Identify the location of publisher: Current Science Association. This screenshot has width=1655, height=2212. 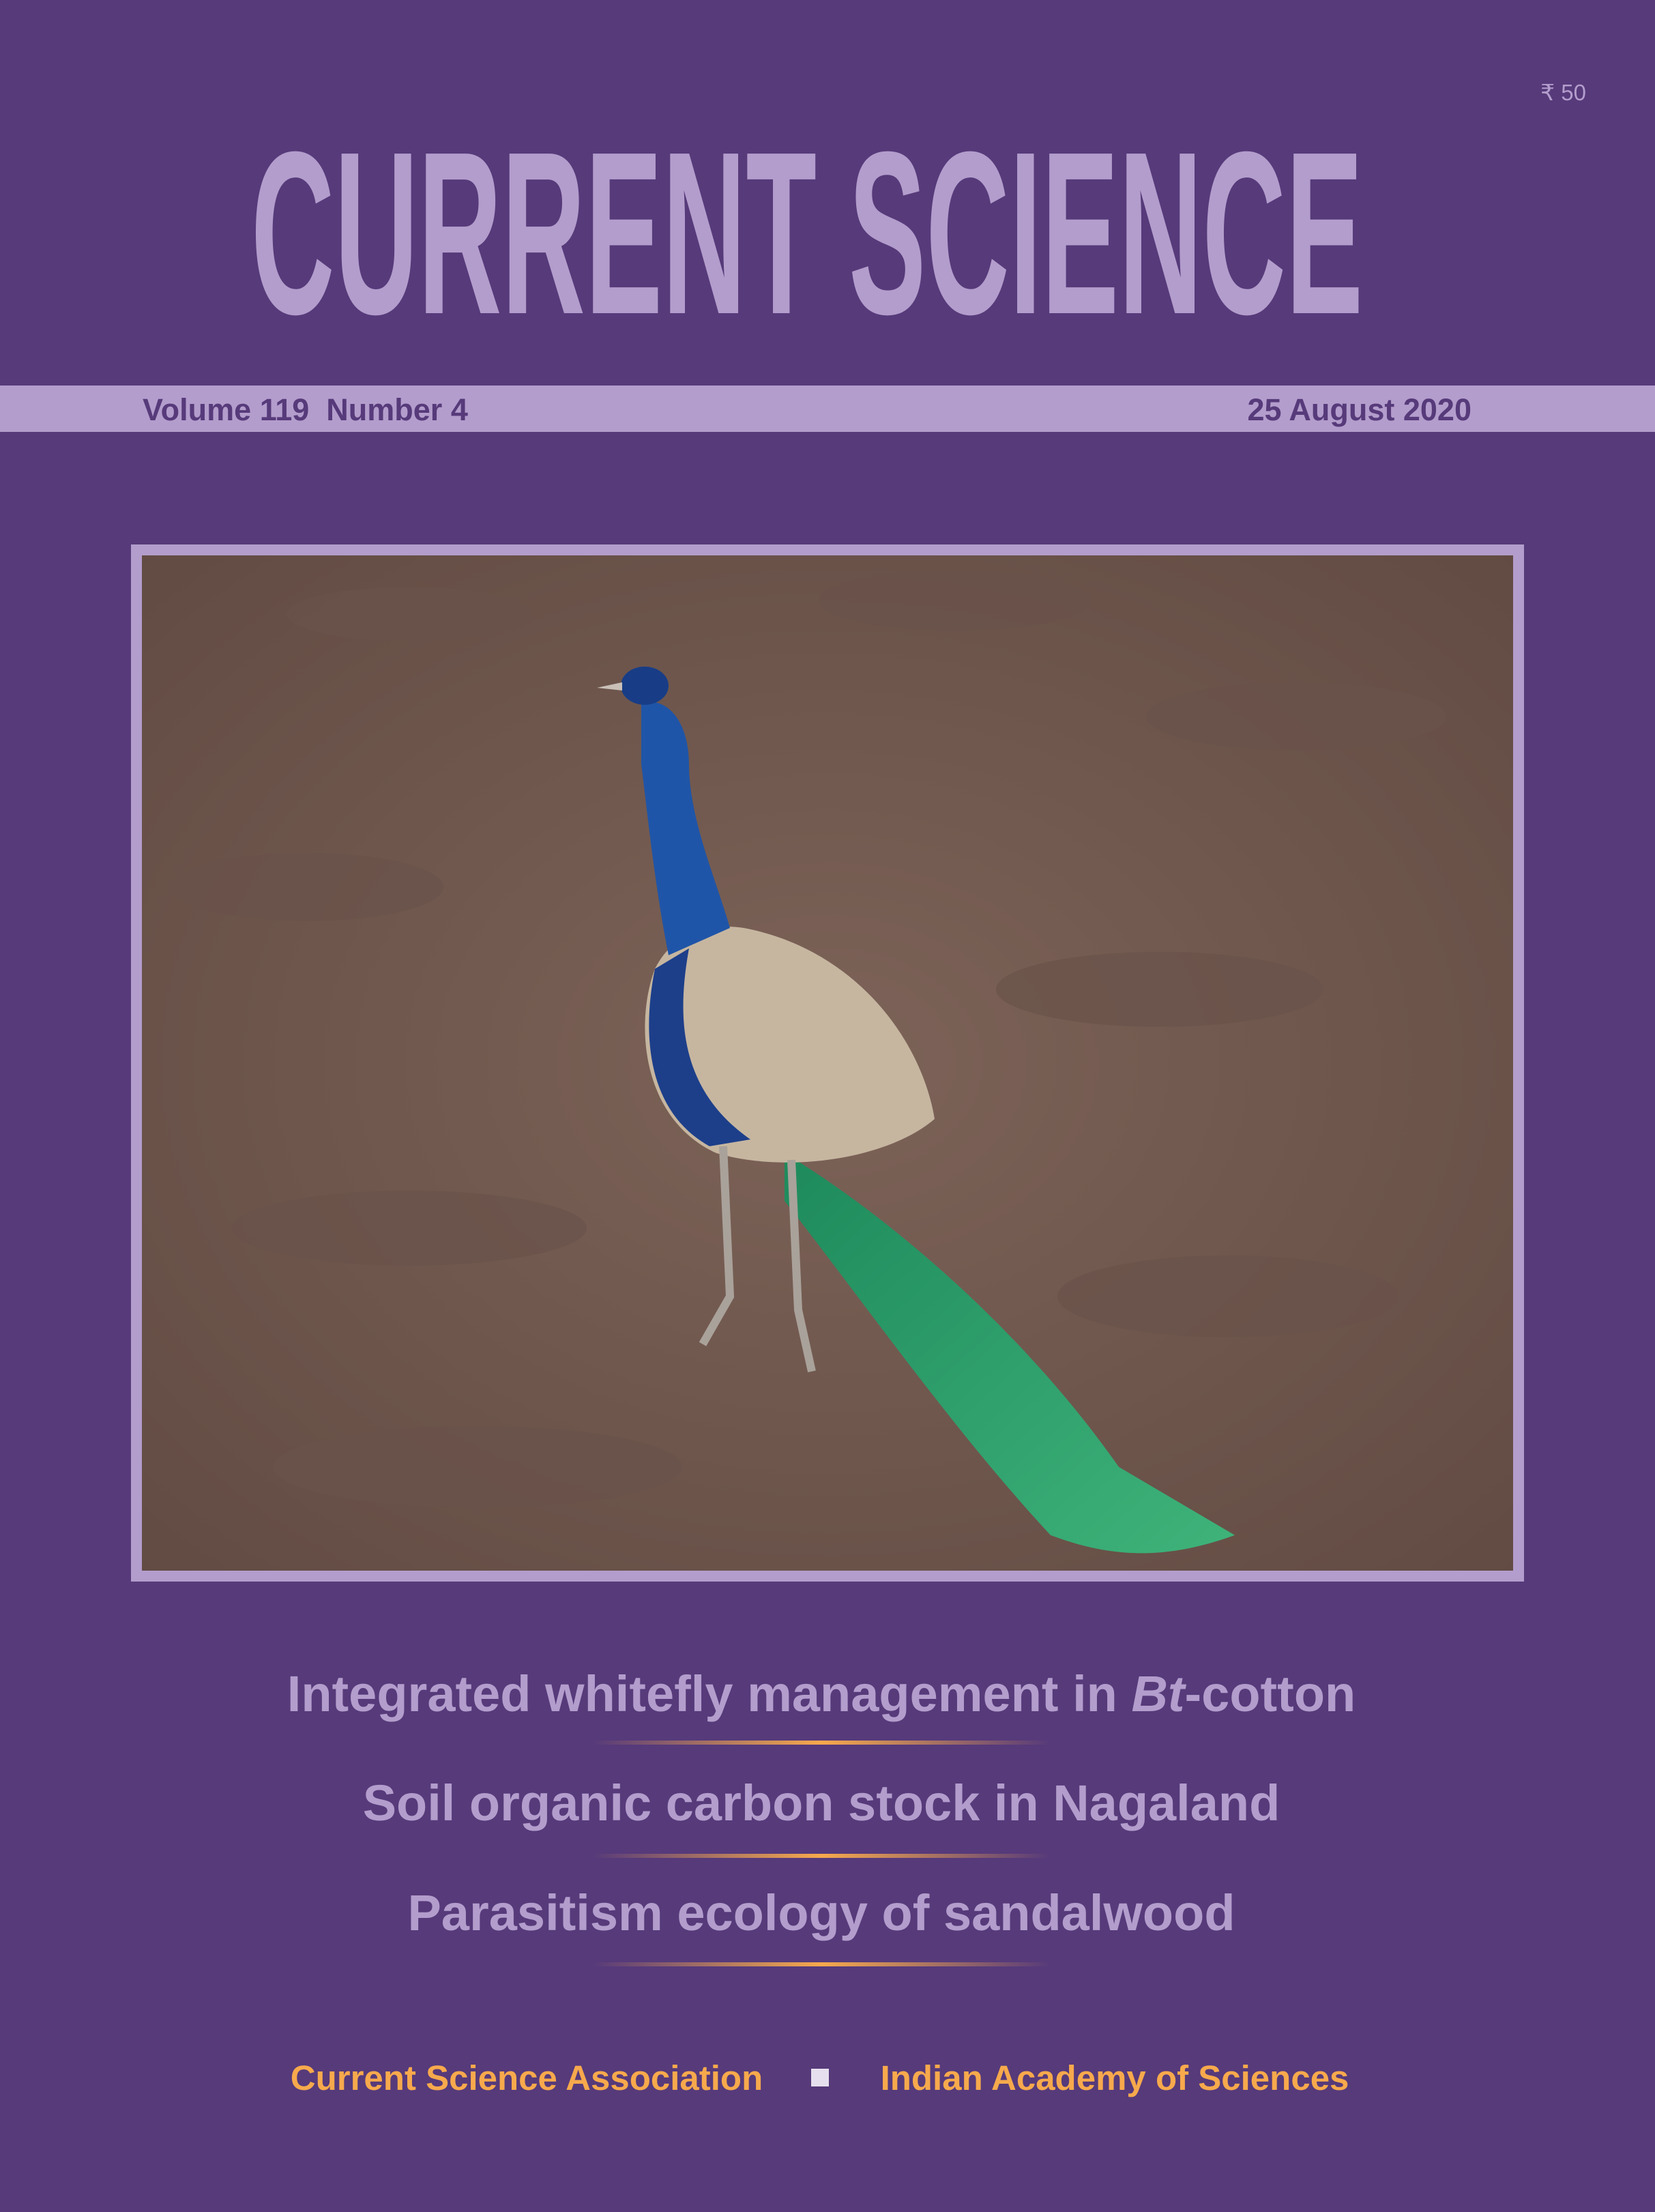
(527, 2077).